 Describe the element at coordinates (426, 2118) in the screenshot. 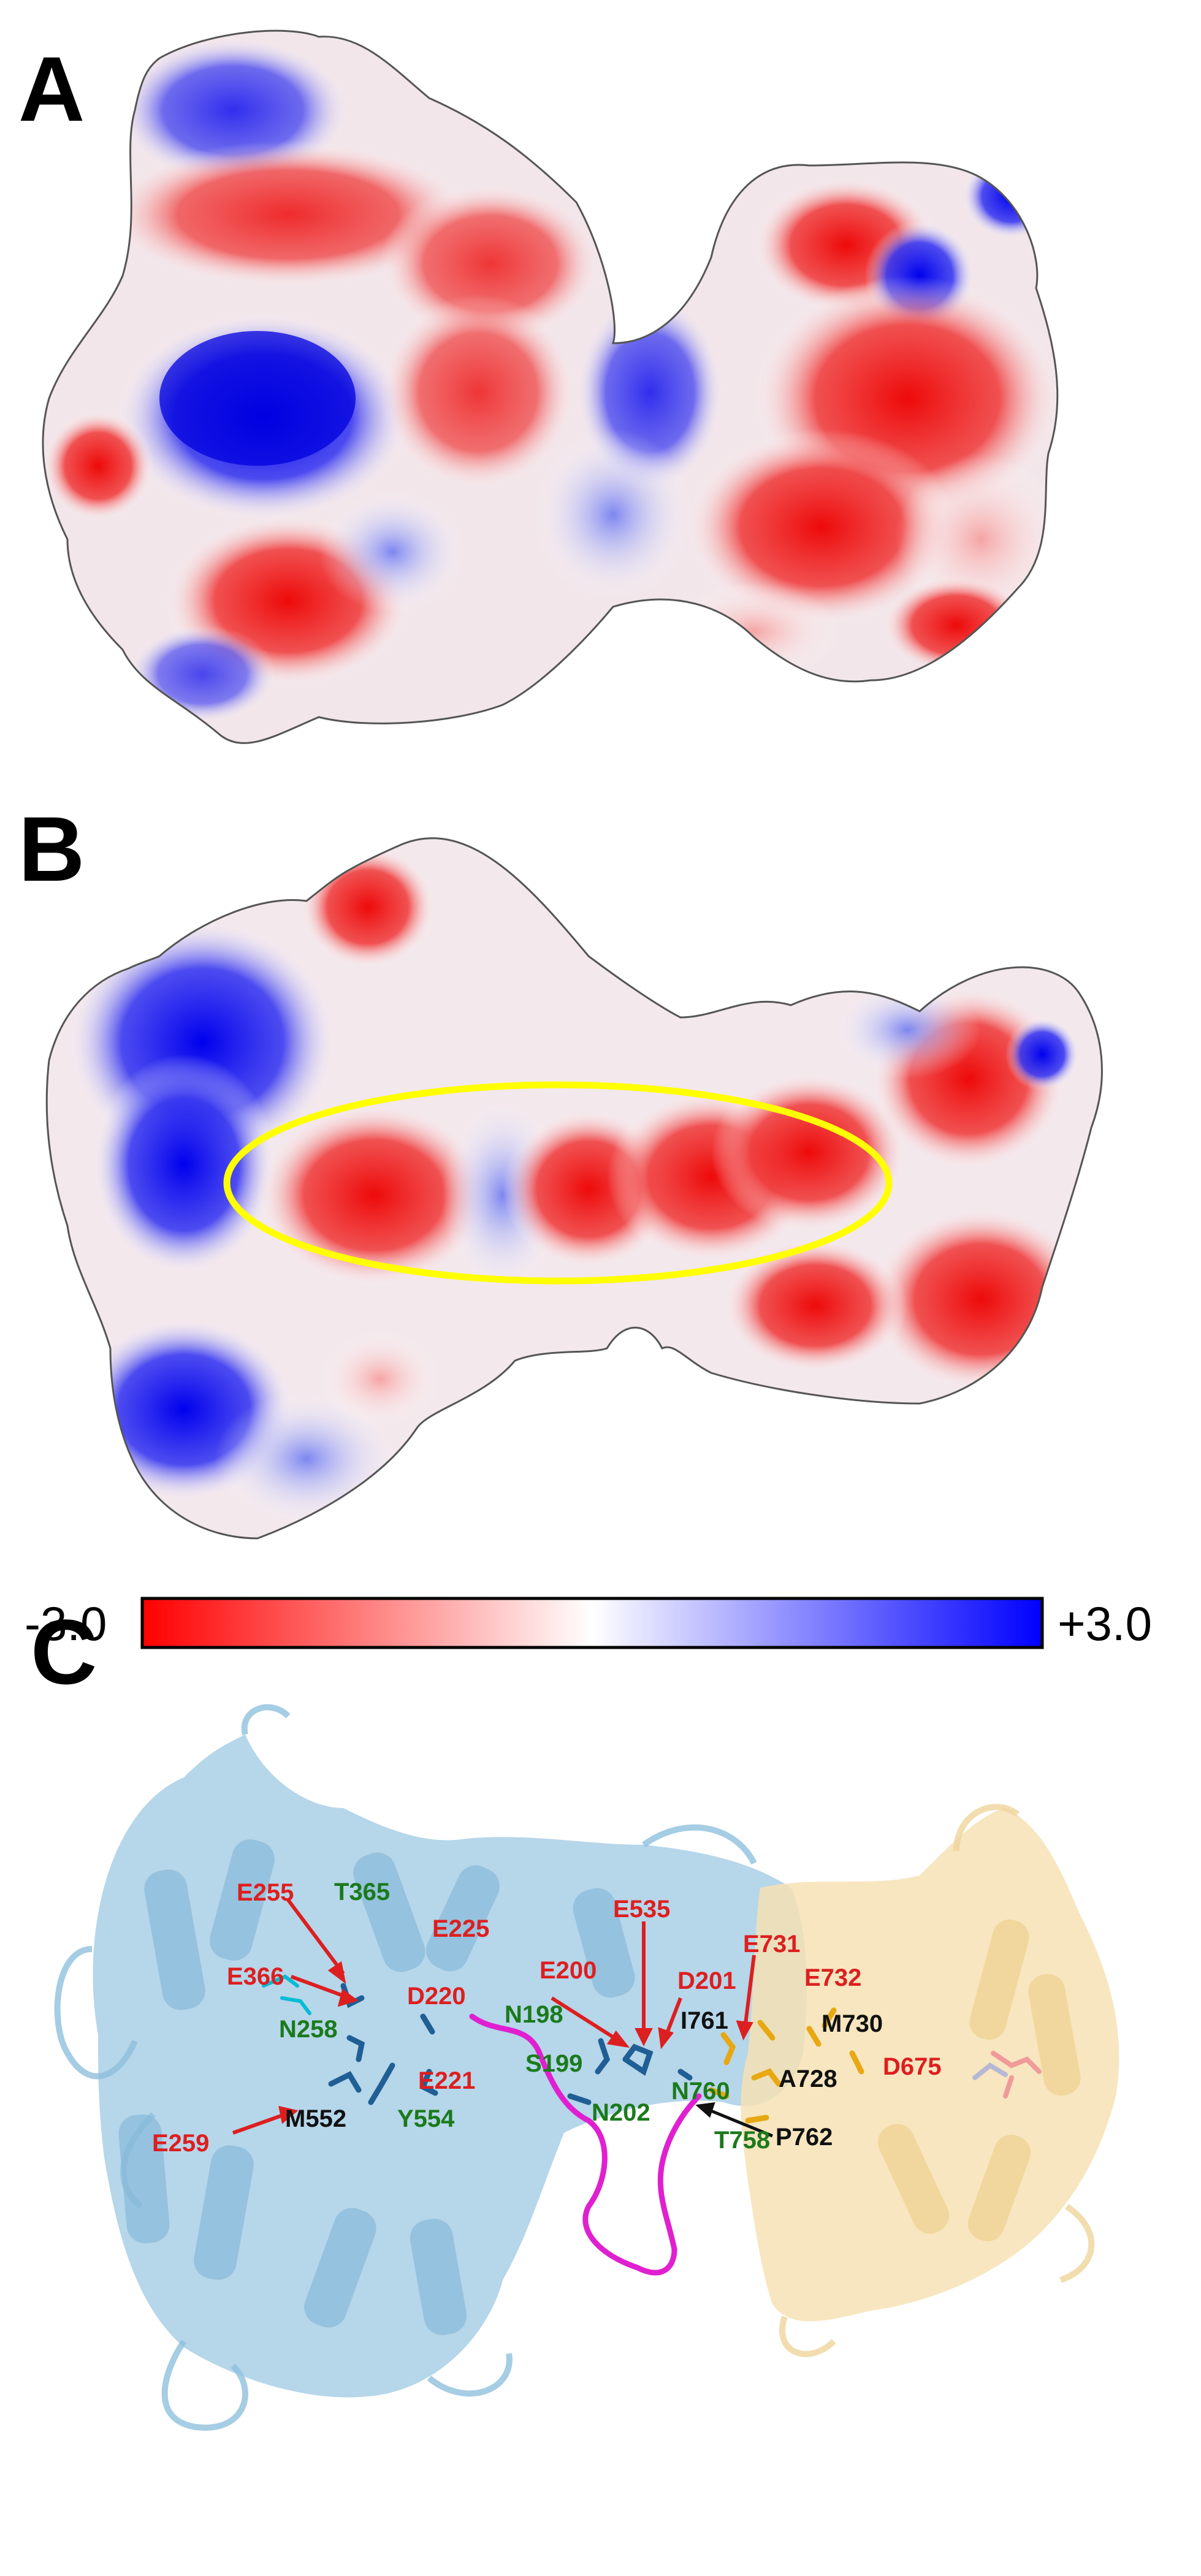

I see `residue-label-y554: Y554` at that location.